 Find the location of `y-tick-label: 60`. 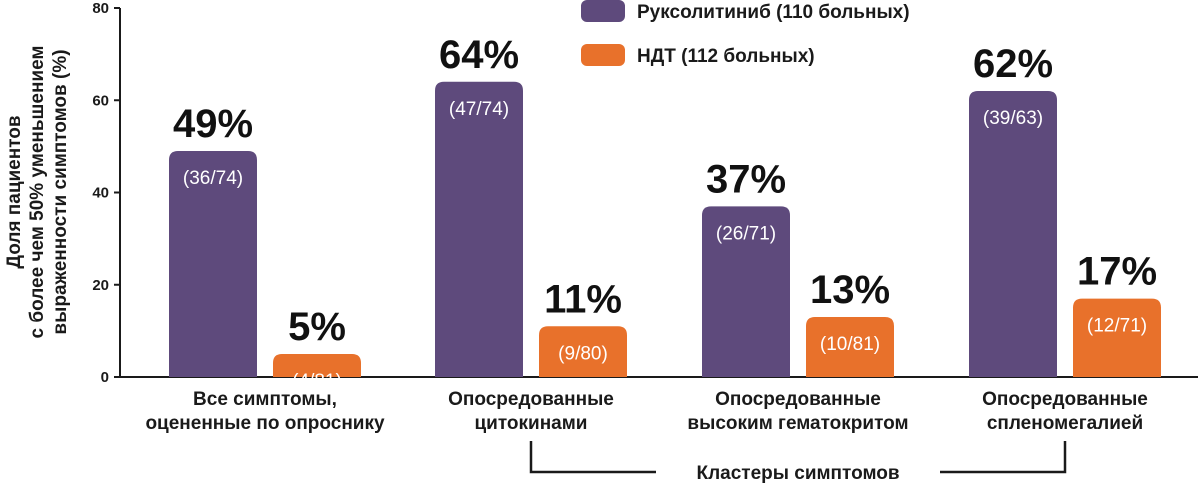

y-tick-label: 60 is located at coordinates (100, 100).